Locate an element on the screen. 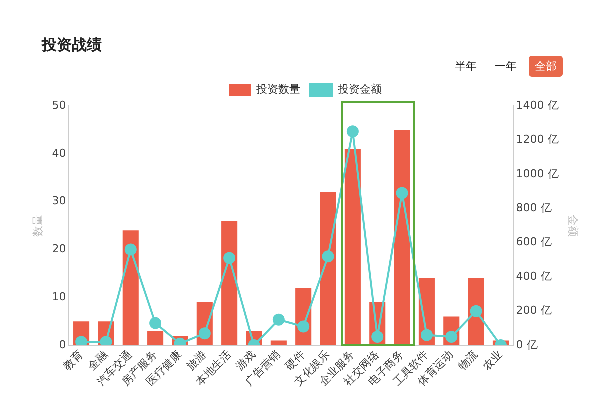 The height and width of the screenshot is (398, 607). x-tick-label: 物流 is located at coordinates (468, 360).